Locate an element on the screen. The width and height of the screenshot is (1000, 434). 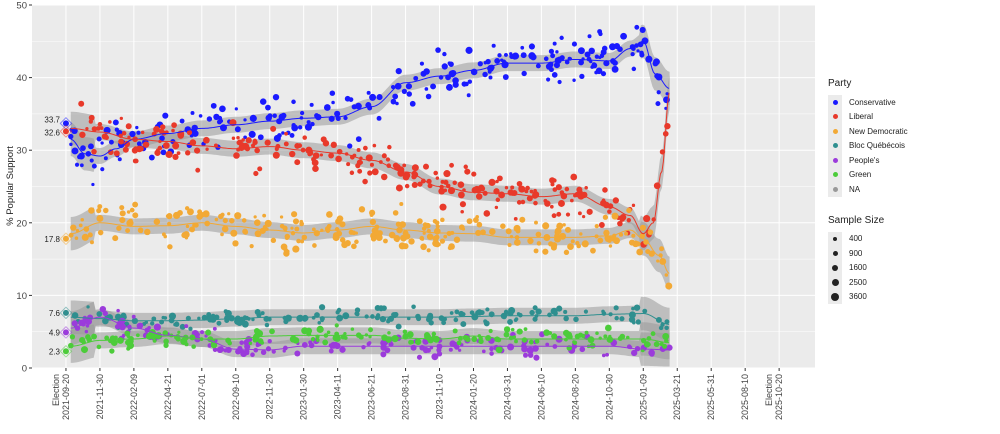
liberal-result-point is located at coordinates (65, 131).